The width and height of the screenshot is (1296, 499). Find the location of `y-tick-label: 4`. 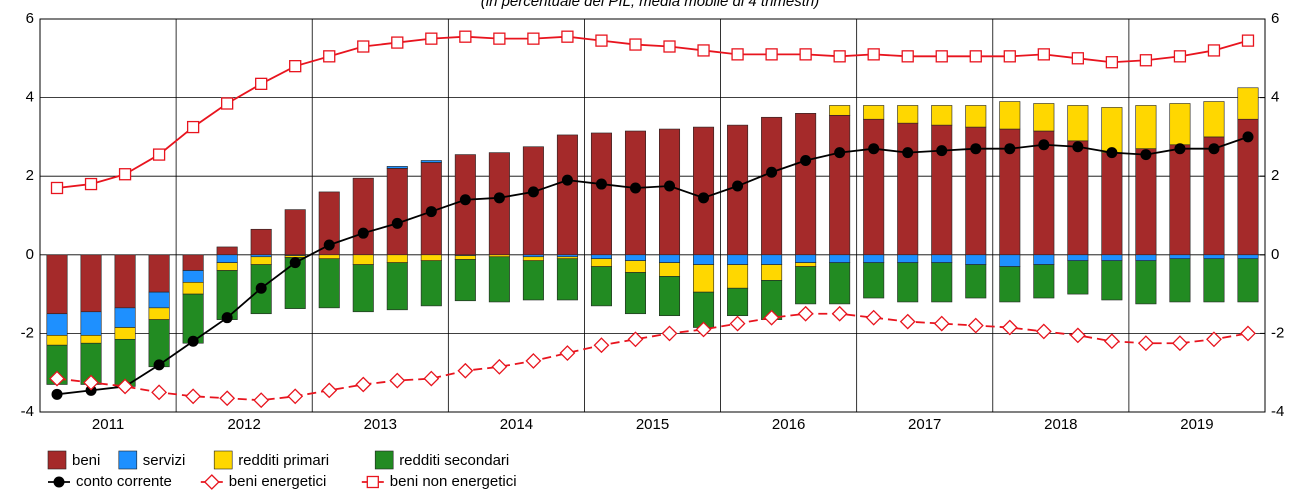

y-tick-label: 4 is located at coordinates (30, 97).